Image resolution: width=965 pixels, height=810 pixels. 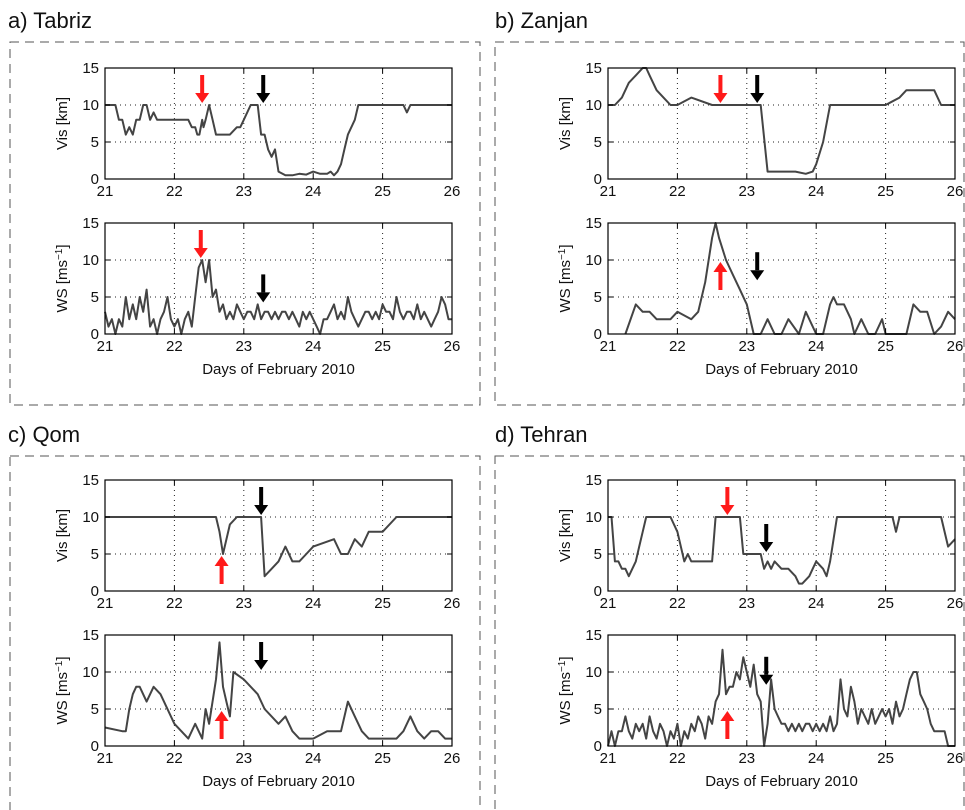 What do you see at coordinates (62, 535) in the screenshot?
I see `y-axis-label: Vis [km]` at bounding box center [62, 535].